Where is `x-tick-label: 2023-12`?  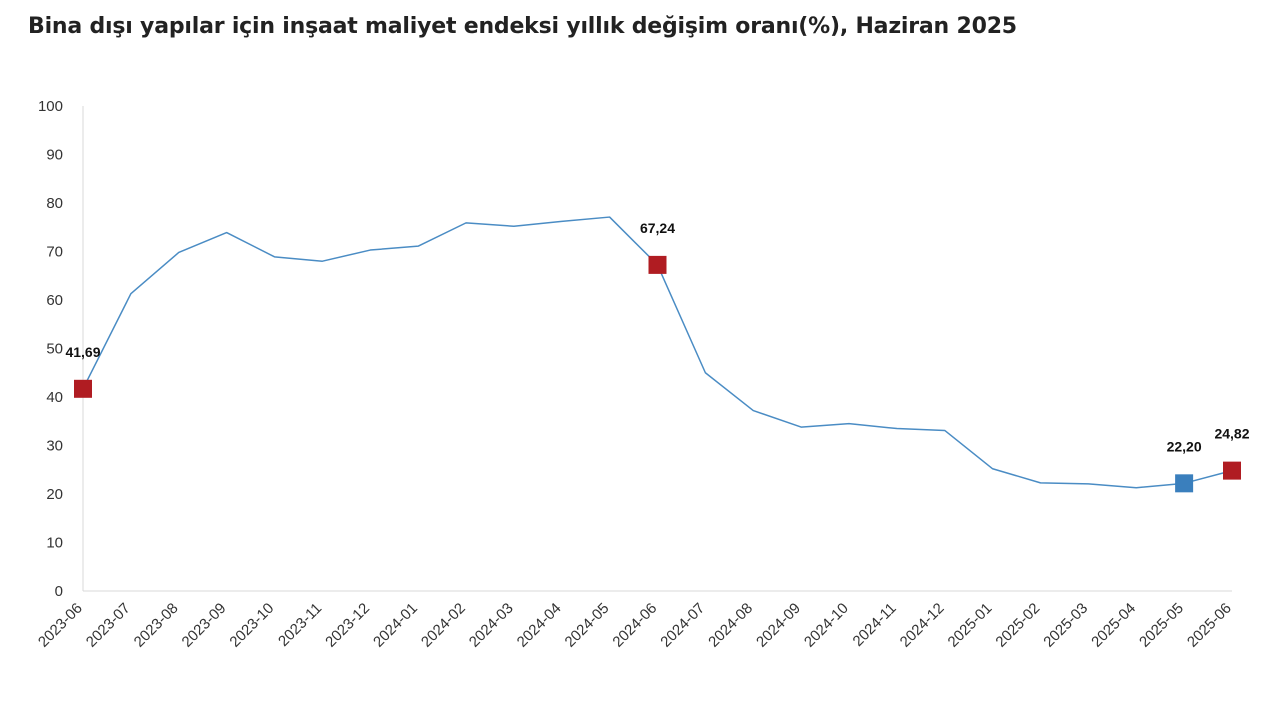
x-tick-label: 2023-12 is located at coordinates (347, 625).